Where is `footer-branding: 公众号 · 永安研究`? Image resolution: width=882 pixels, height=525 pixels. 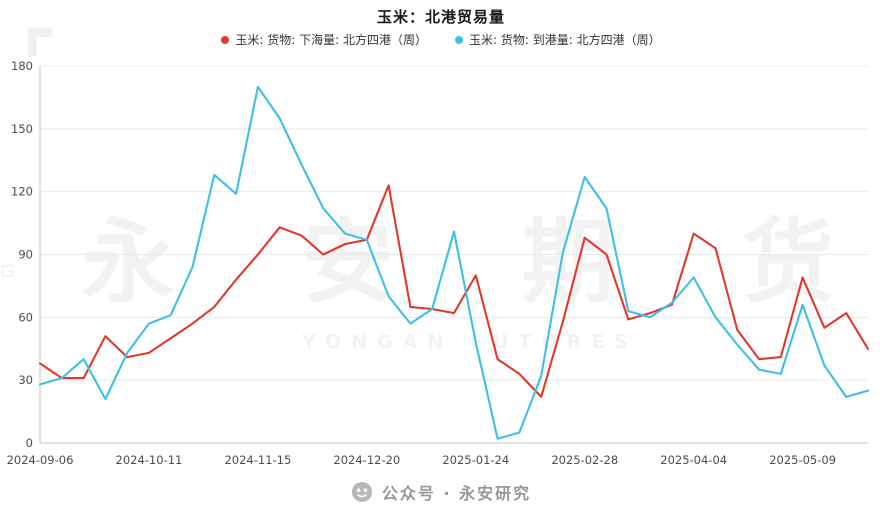
footer-branding: 公众号 · 永安研究 is located at coordinates (441, 492).